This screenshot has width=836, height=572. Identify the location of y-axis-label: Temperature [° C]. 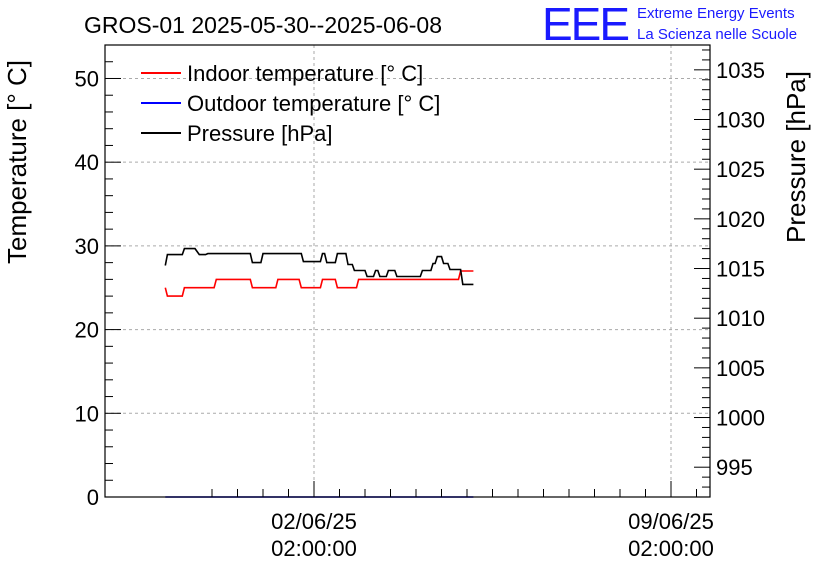
(17, 162).